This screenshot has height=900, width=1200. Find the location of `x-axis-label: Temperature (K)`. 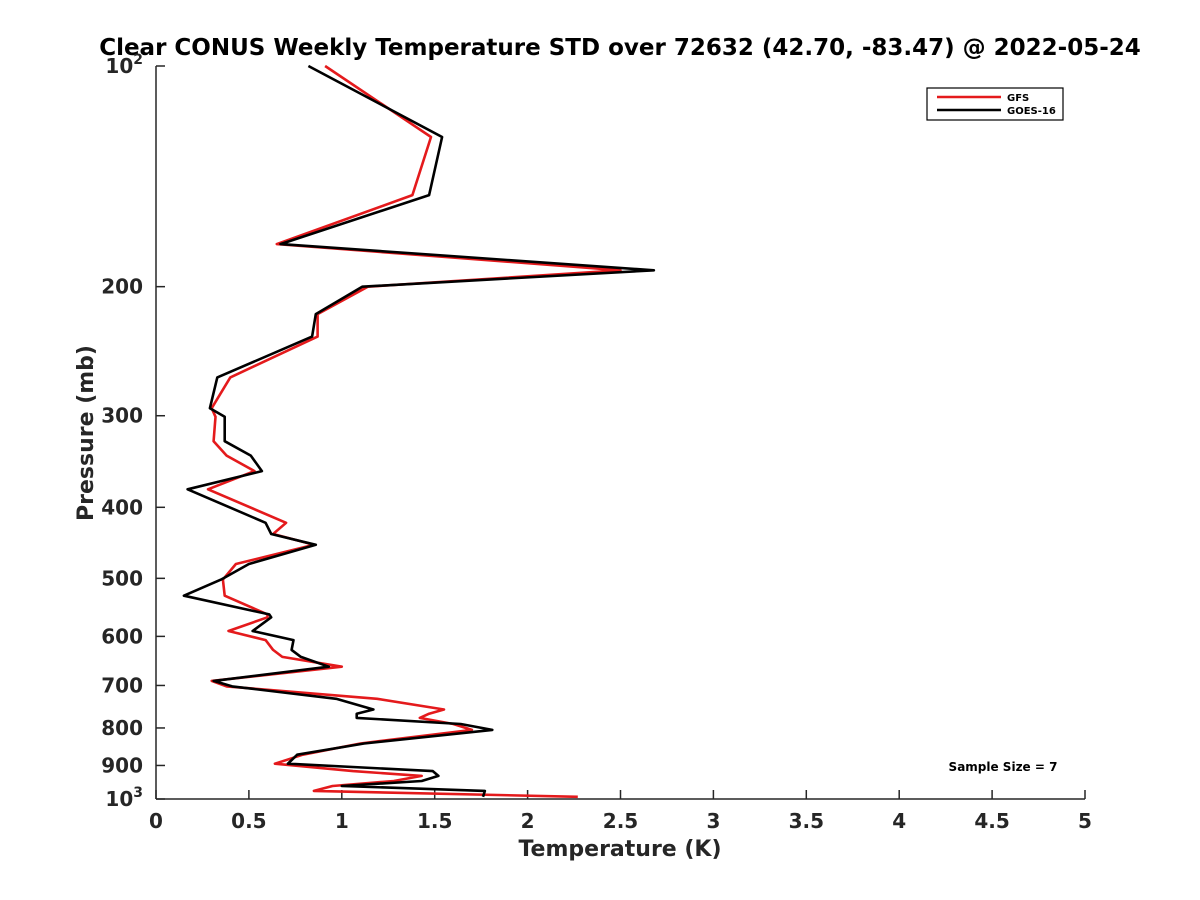

x-axis-label: Temperature (K) is located at coordinates (619, 849).